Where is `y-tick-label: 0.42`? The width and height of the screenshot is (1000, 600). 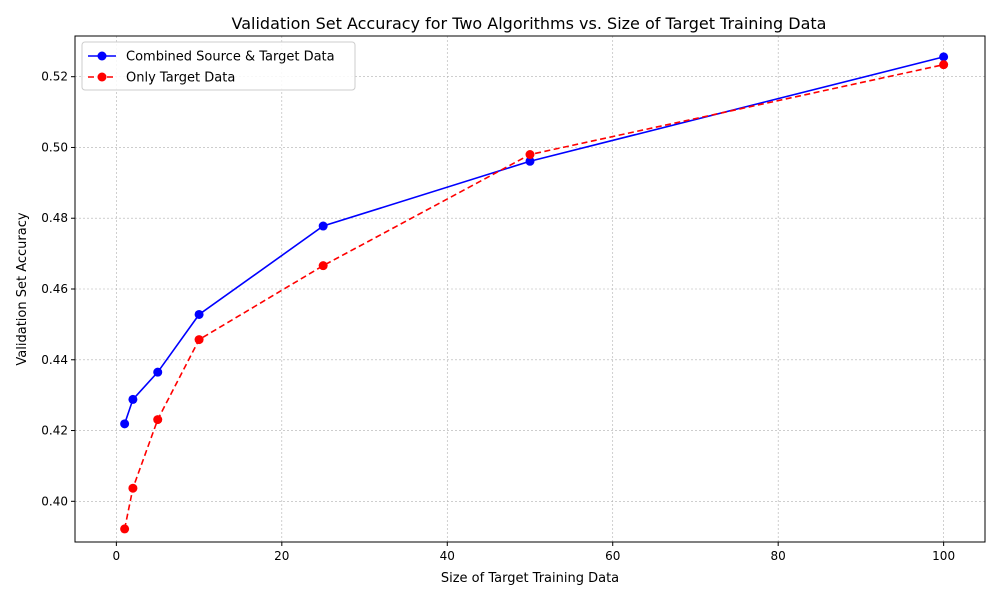 y-tick-label: 0.42 is located at coordinates (54, 431).